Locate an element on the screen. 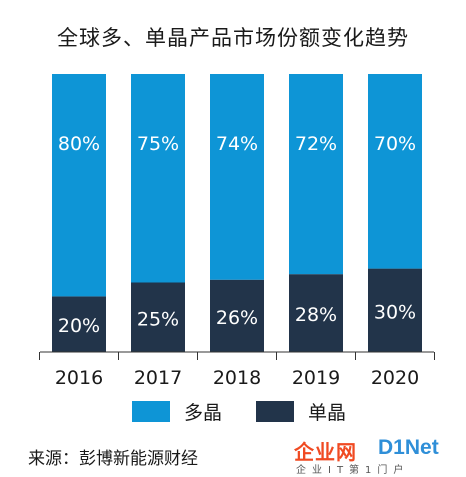 This screenshot has width=466, height=477. bar-multi-2020 is located at coordinates (395, 171).